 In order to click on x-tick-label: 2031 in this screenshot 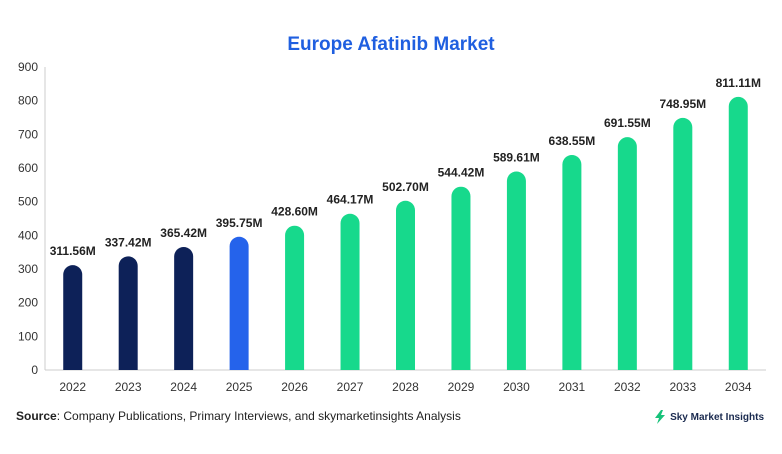, I will do `click(572, 387)`.